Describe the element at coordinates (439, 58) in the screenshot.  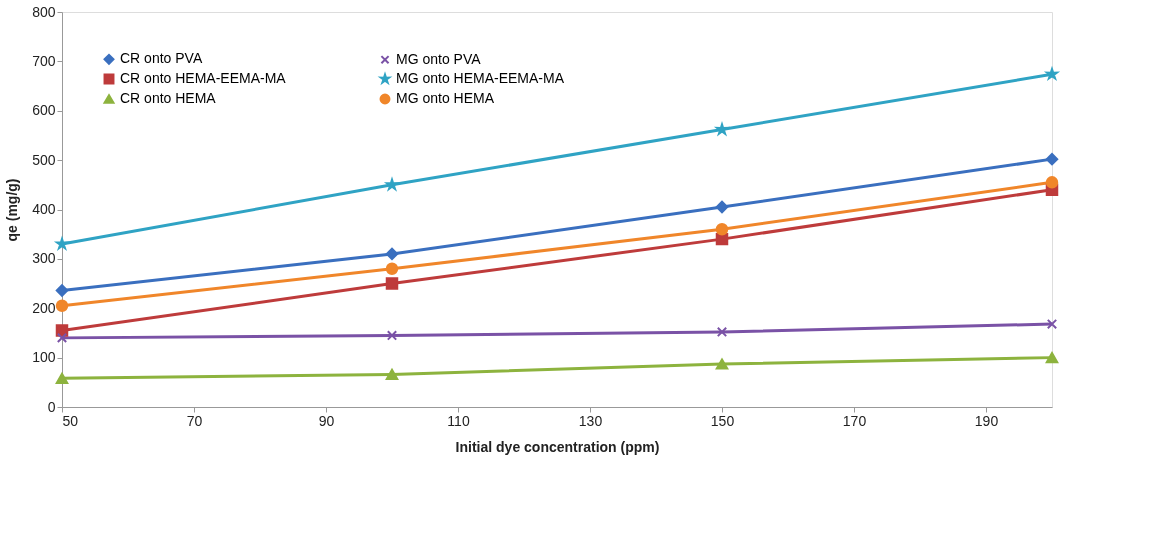
I see `legend-label: MG onto PVA` at that location.